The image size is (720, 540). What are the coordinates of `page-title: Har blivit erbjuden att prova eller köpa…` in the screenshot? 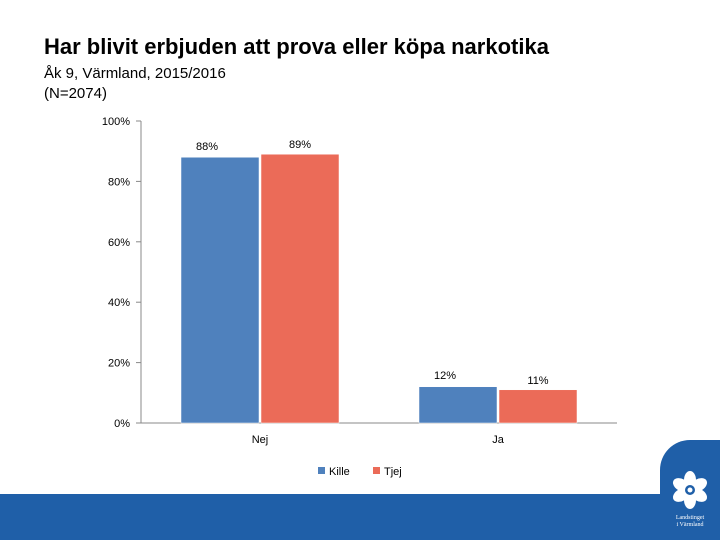 It's located at (296, 46).